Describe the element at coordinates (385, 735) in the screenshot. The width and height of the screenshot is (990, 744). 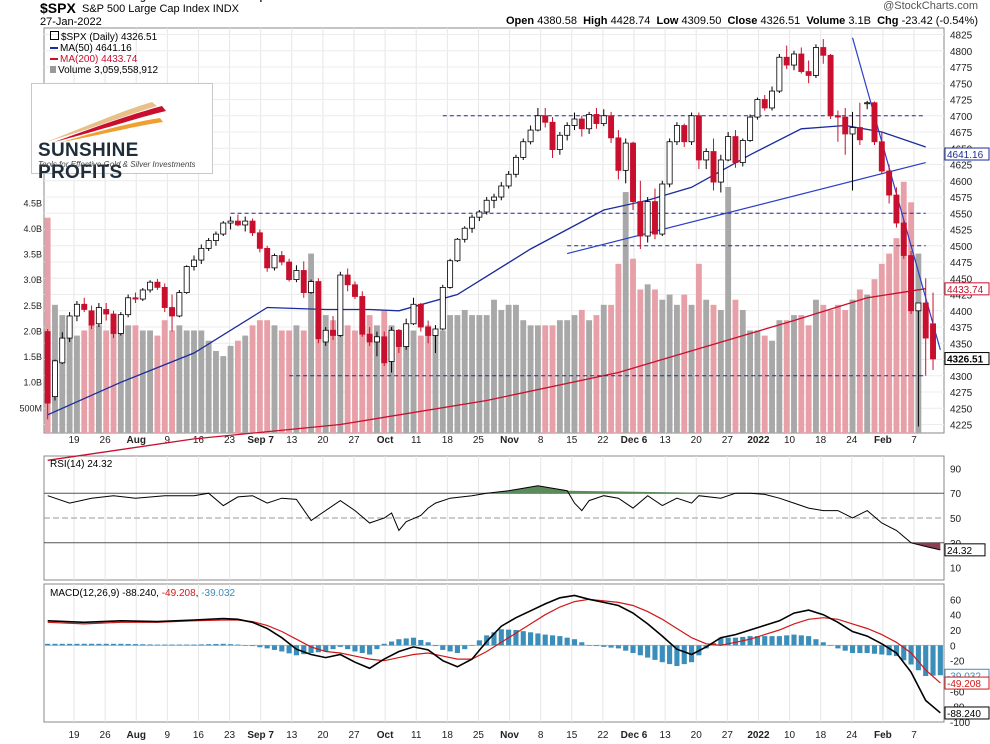
I see `x-tick-label-macd: Oct` at that location.